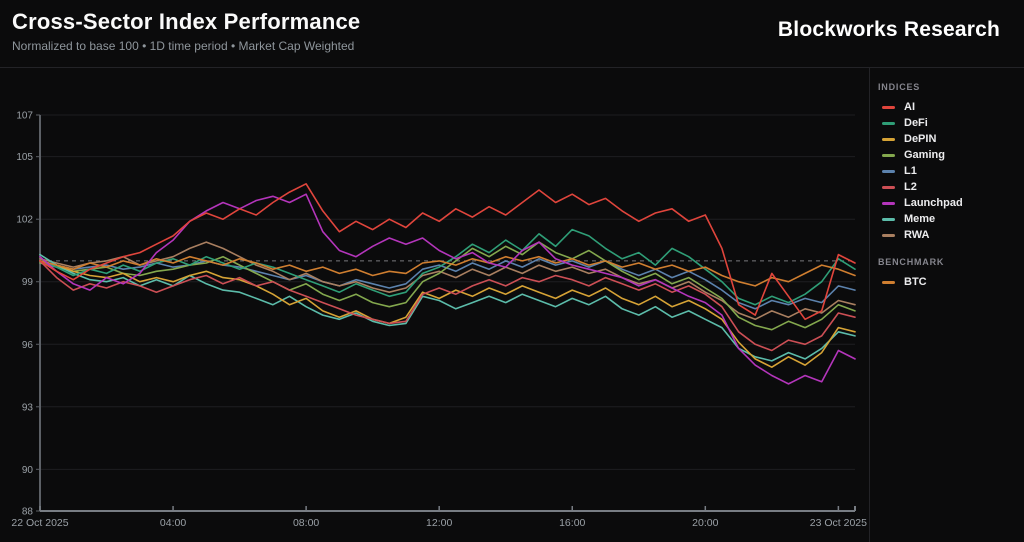  I want to click on legend-label: L2, so click(910, 187).